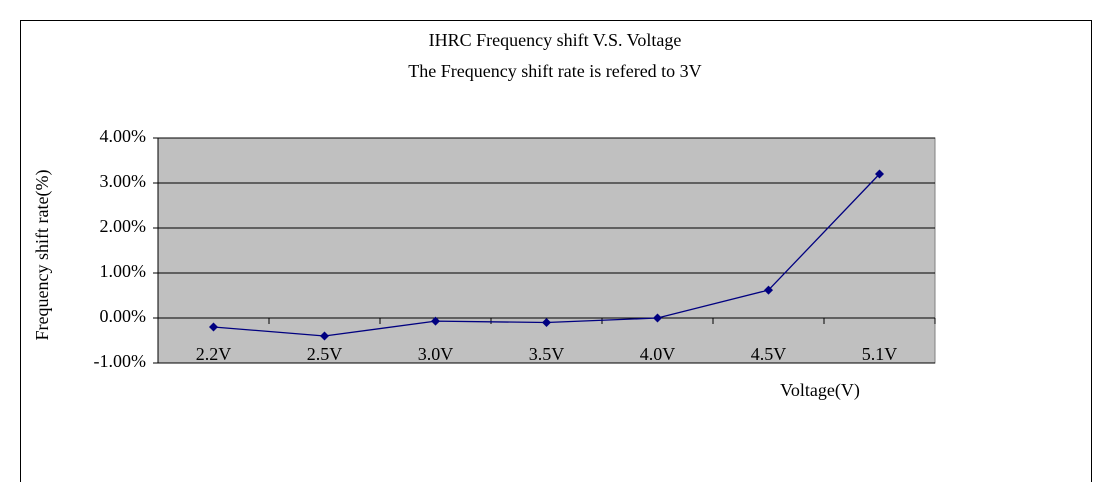  I want to click on chart-title: IHRC Frequency shift V.S. Voltage, so click(555, 40).